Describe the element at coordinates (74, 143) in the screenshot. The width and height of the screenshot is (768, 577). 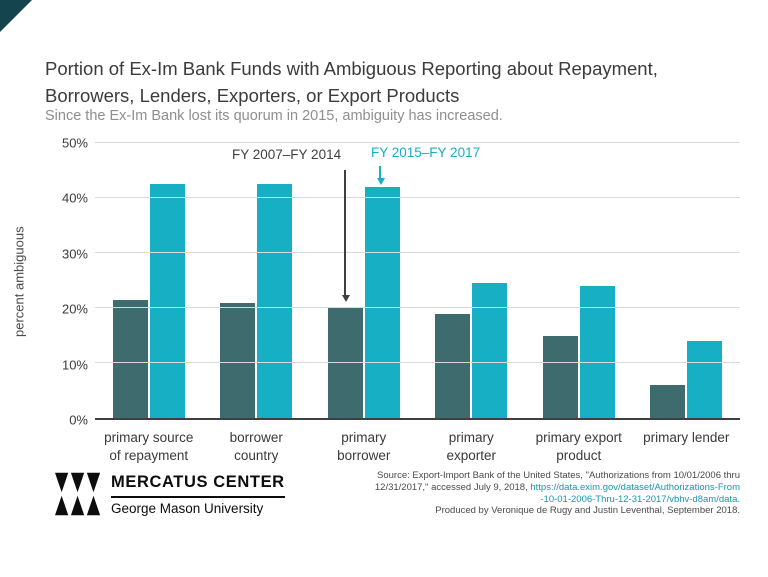
I see `y-tick-label: 50%` at that location.